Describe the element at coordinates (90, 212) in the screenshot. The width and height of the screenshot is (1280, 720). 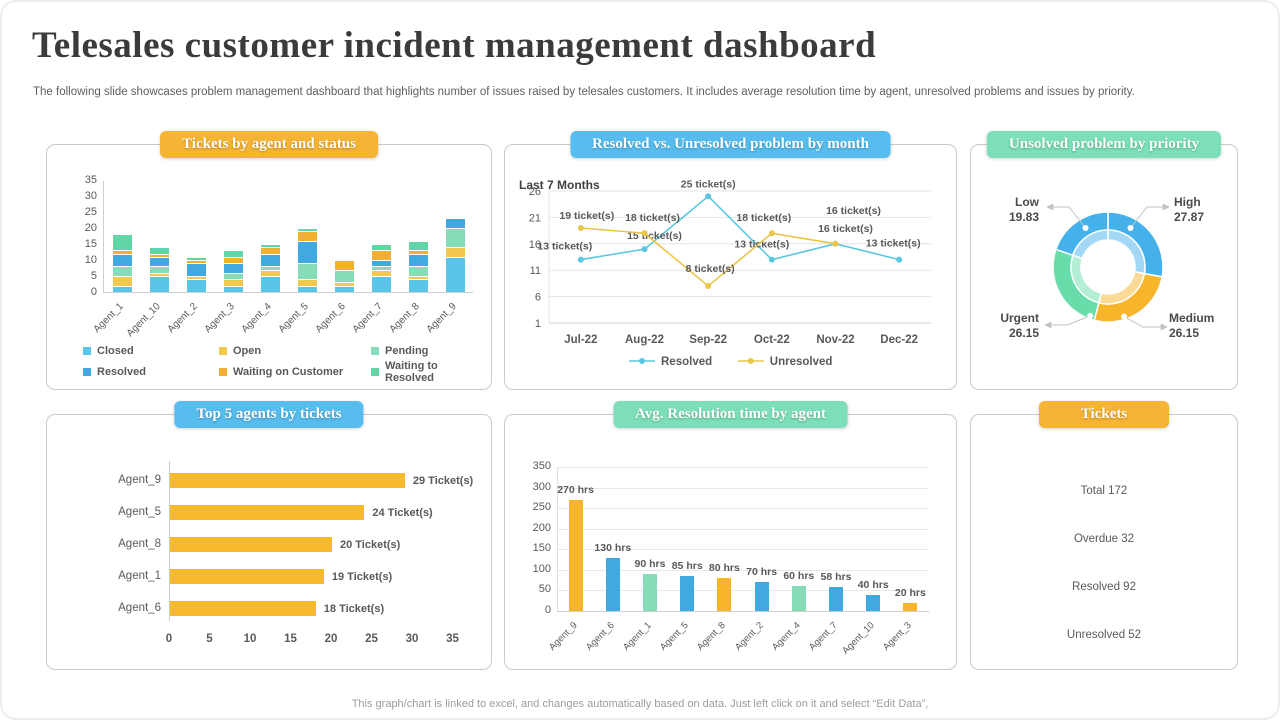
I see `y-tick-label: 25` at that location.